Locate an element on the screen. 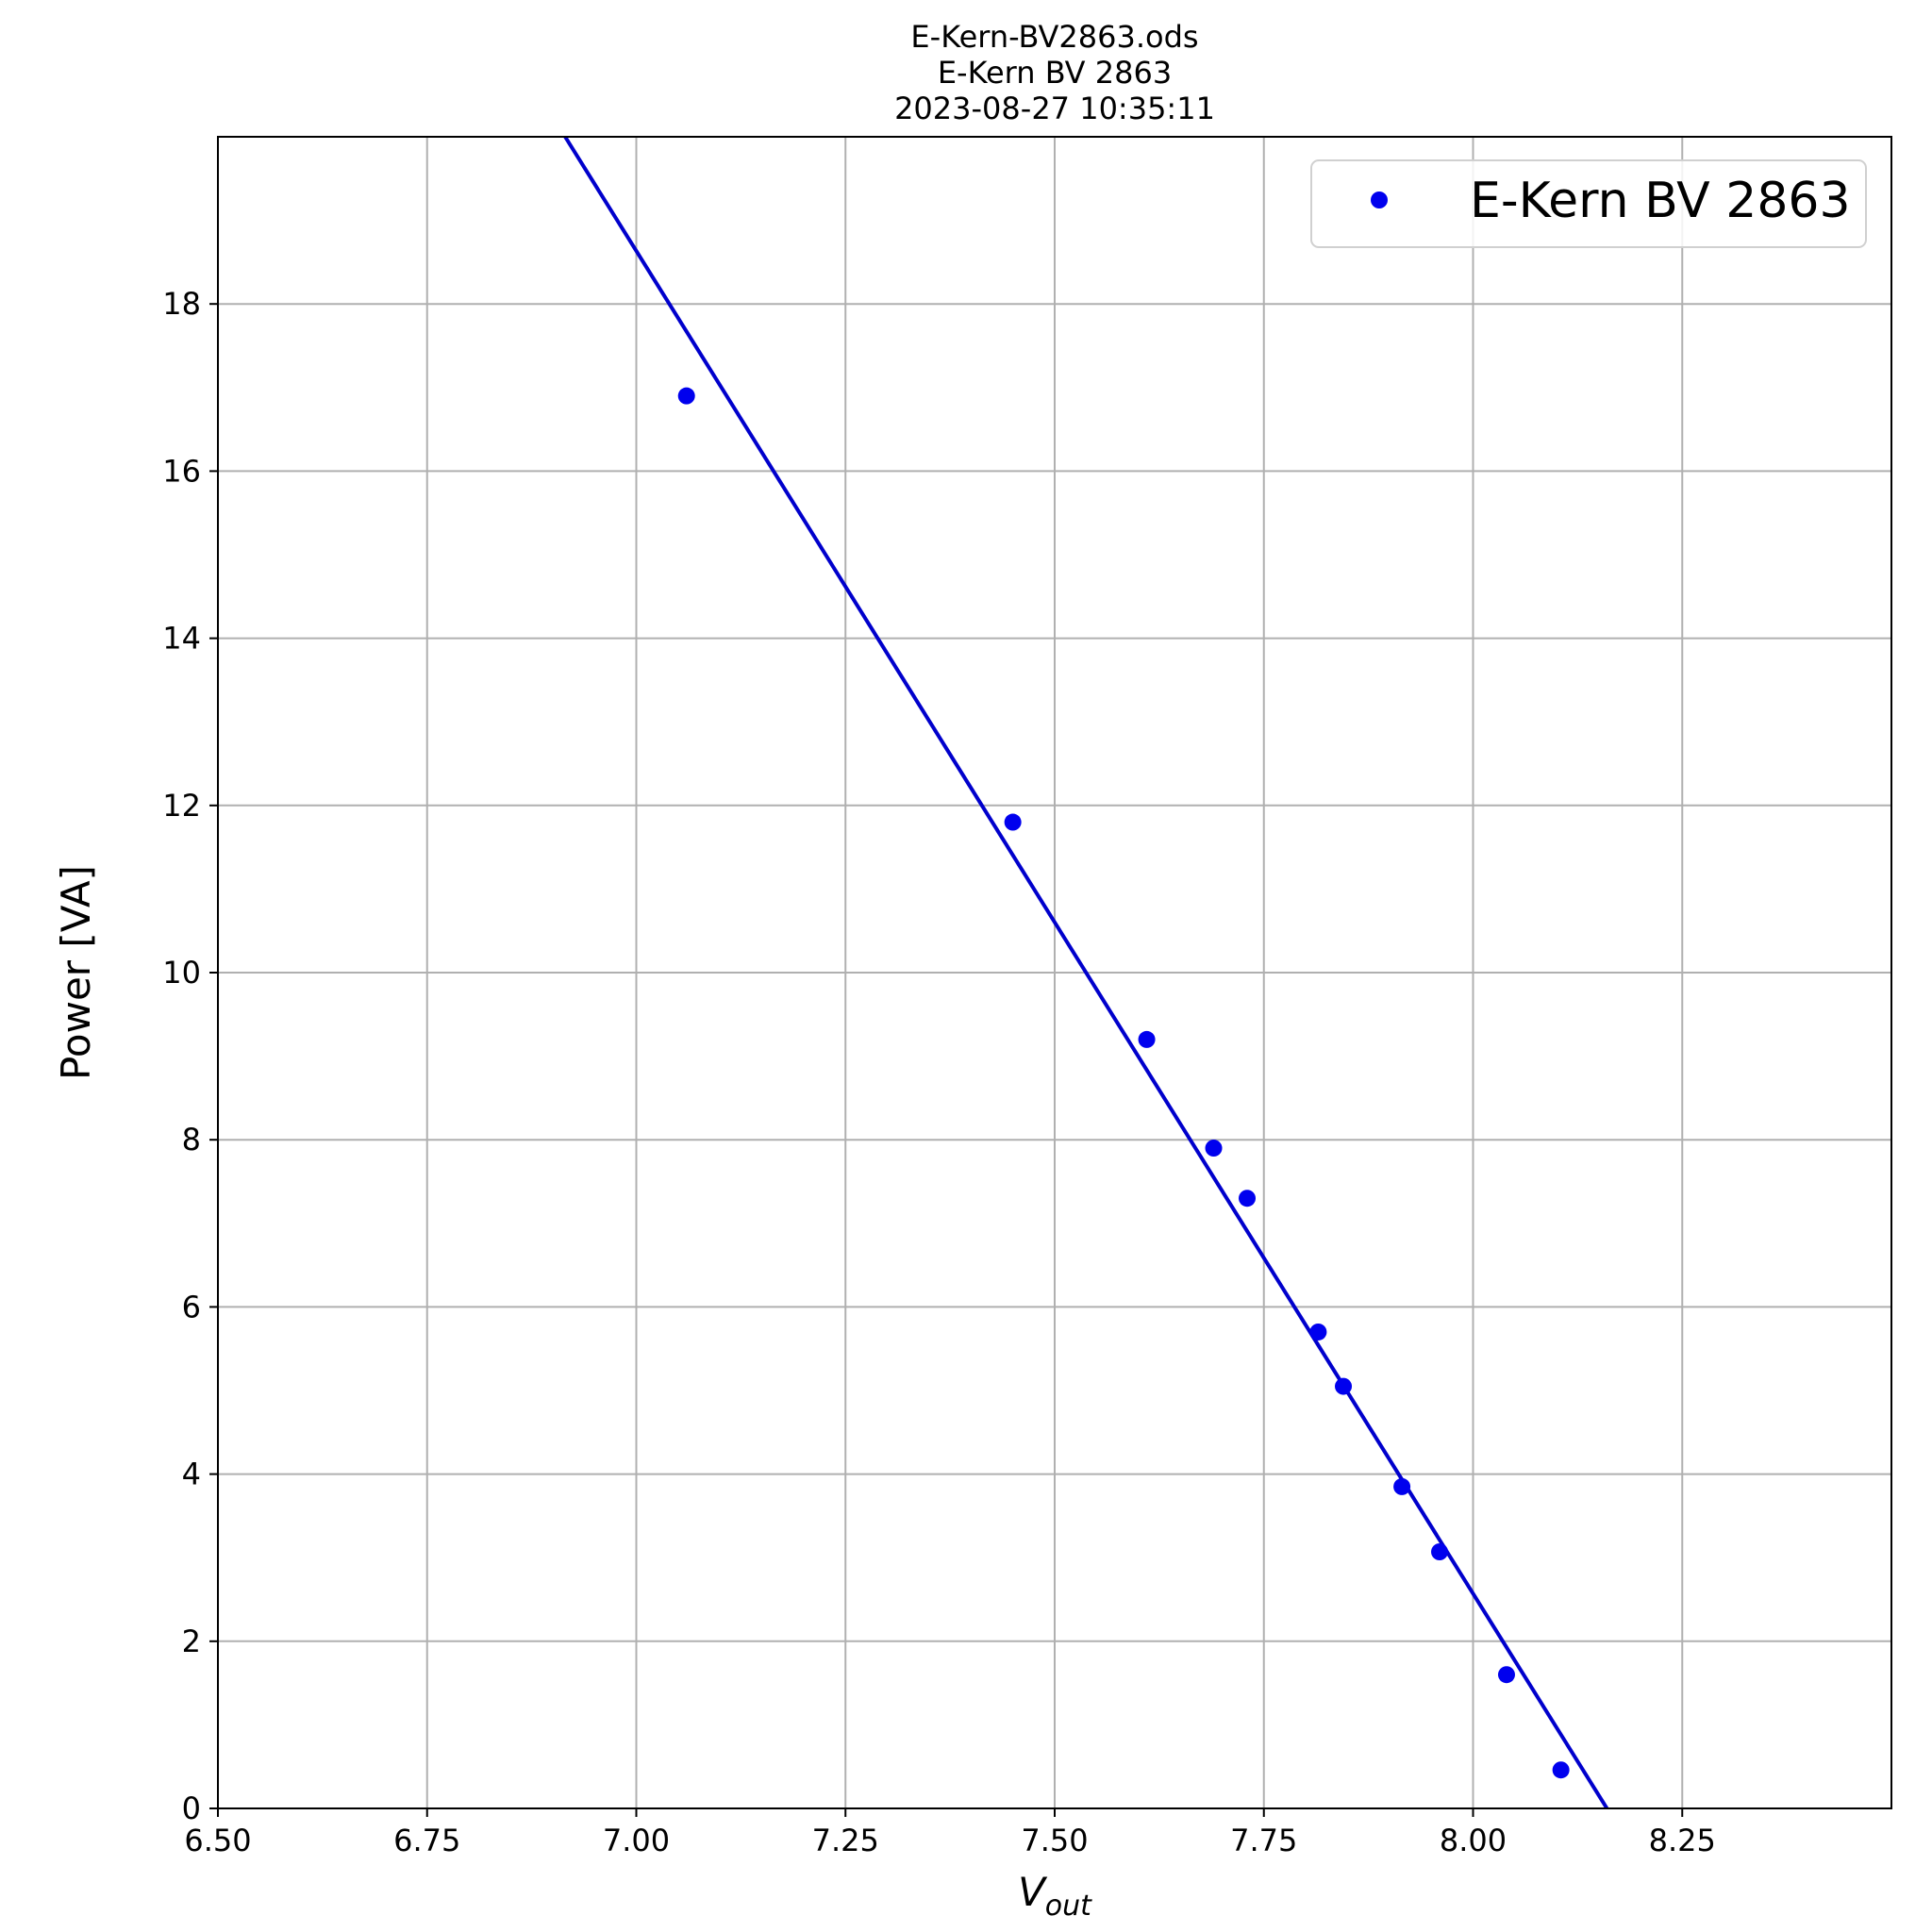  y-axis-ticks: 0 2 4 6 8 10 12 14 16 18 is located at coordinates (190, 1056).